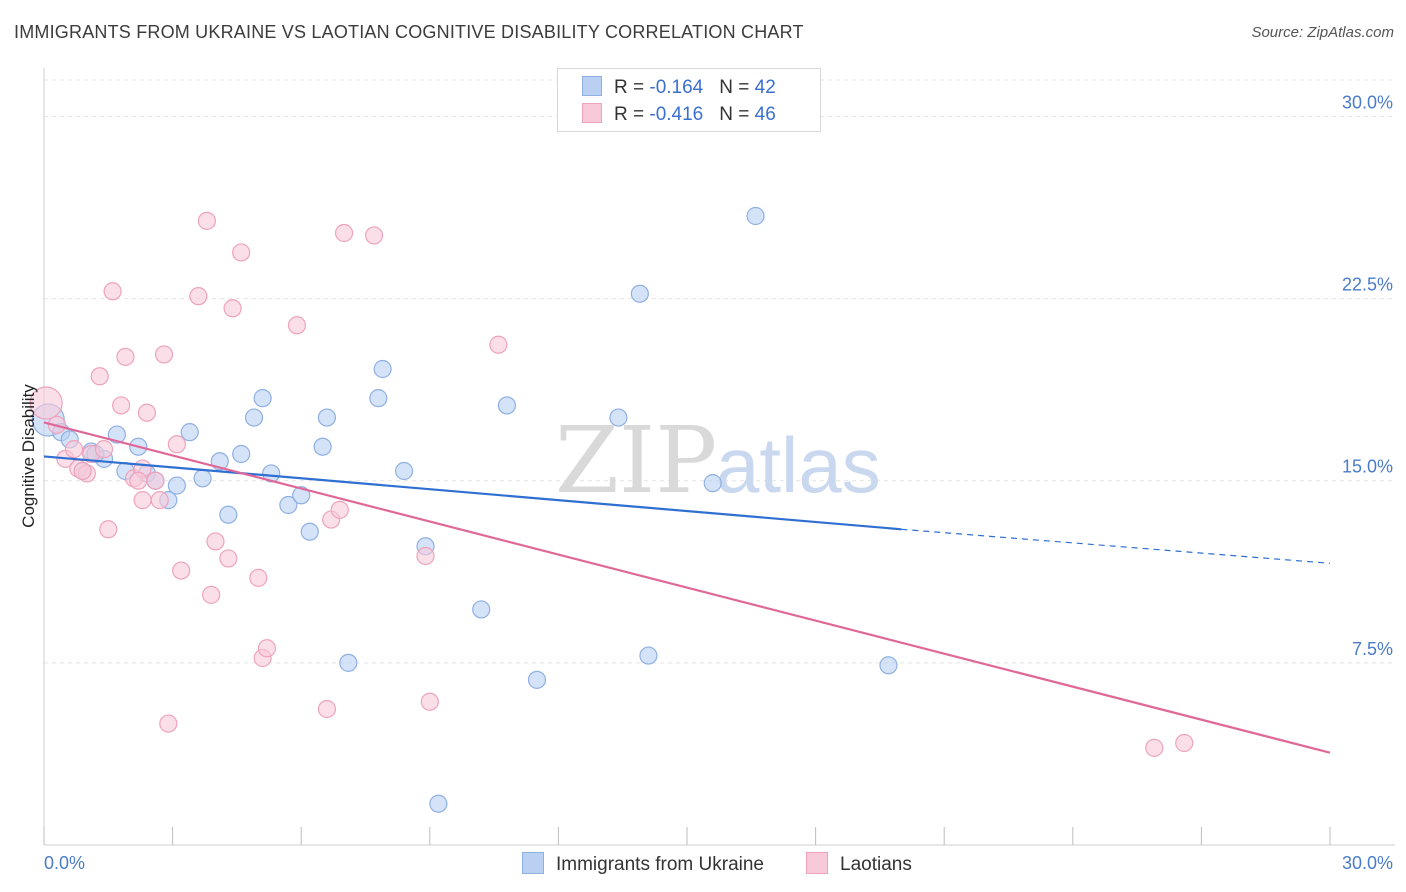  I want to click on y-tick-label: 22.5%, so click(1367, 285).